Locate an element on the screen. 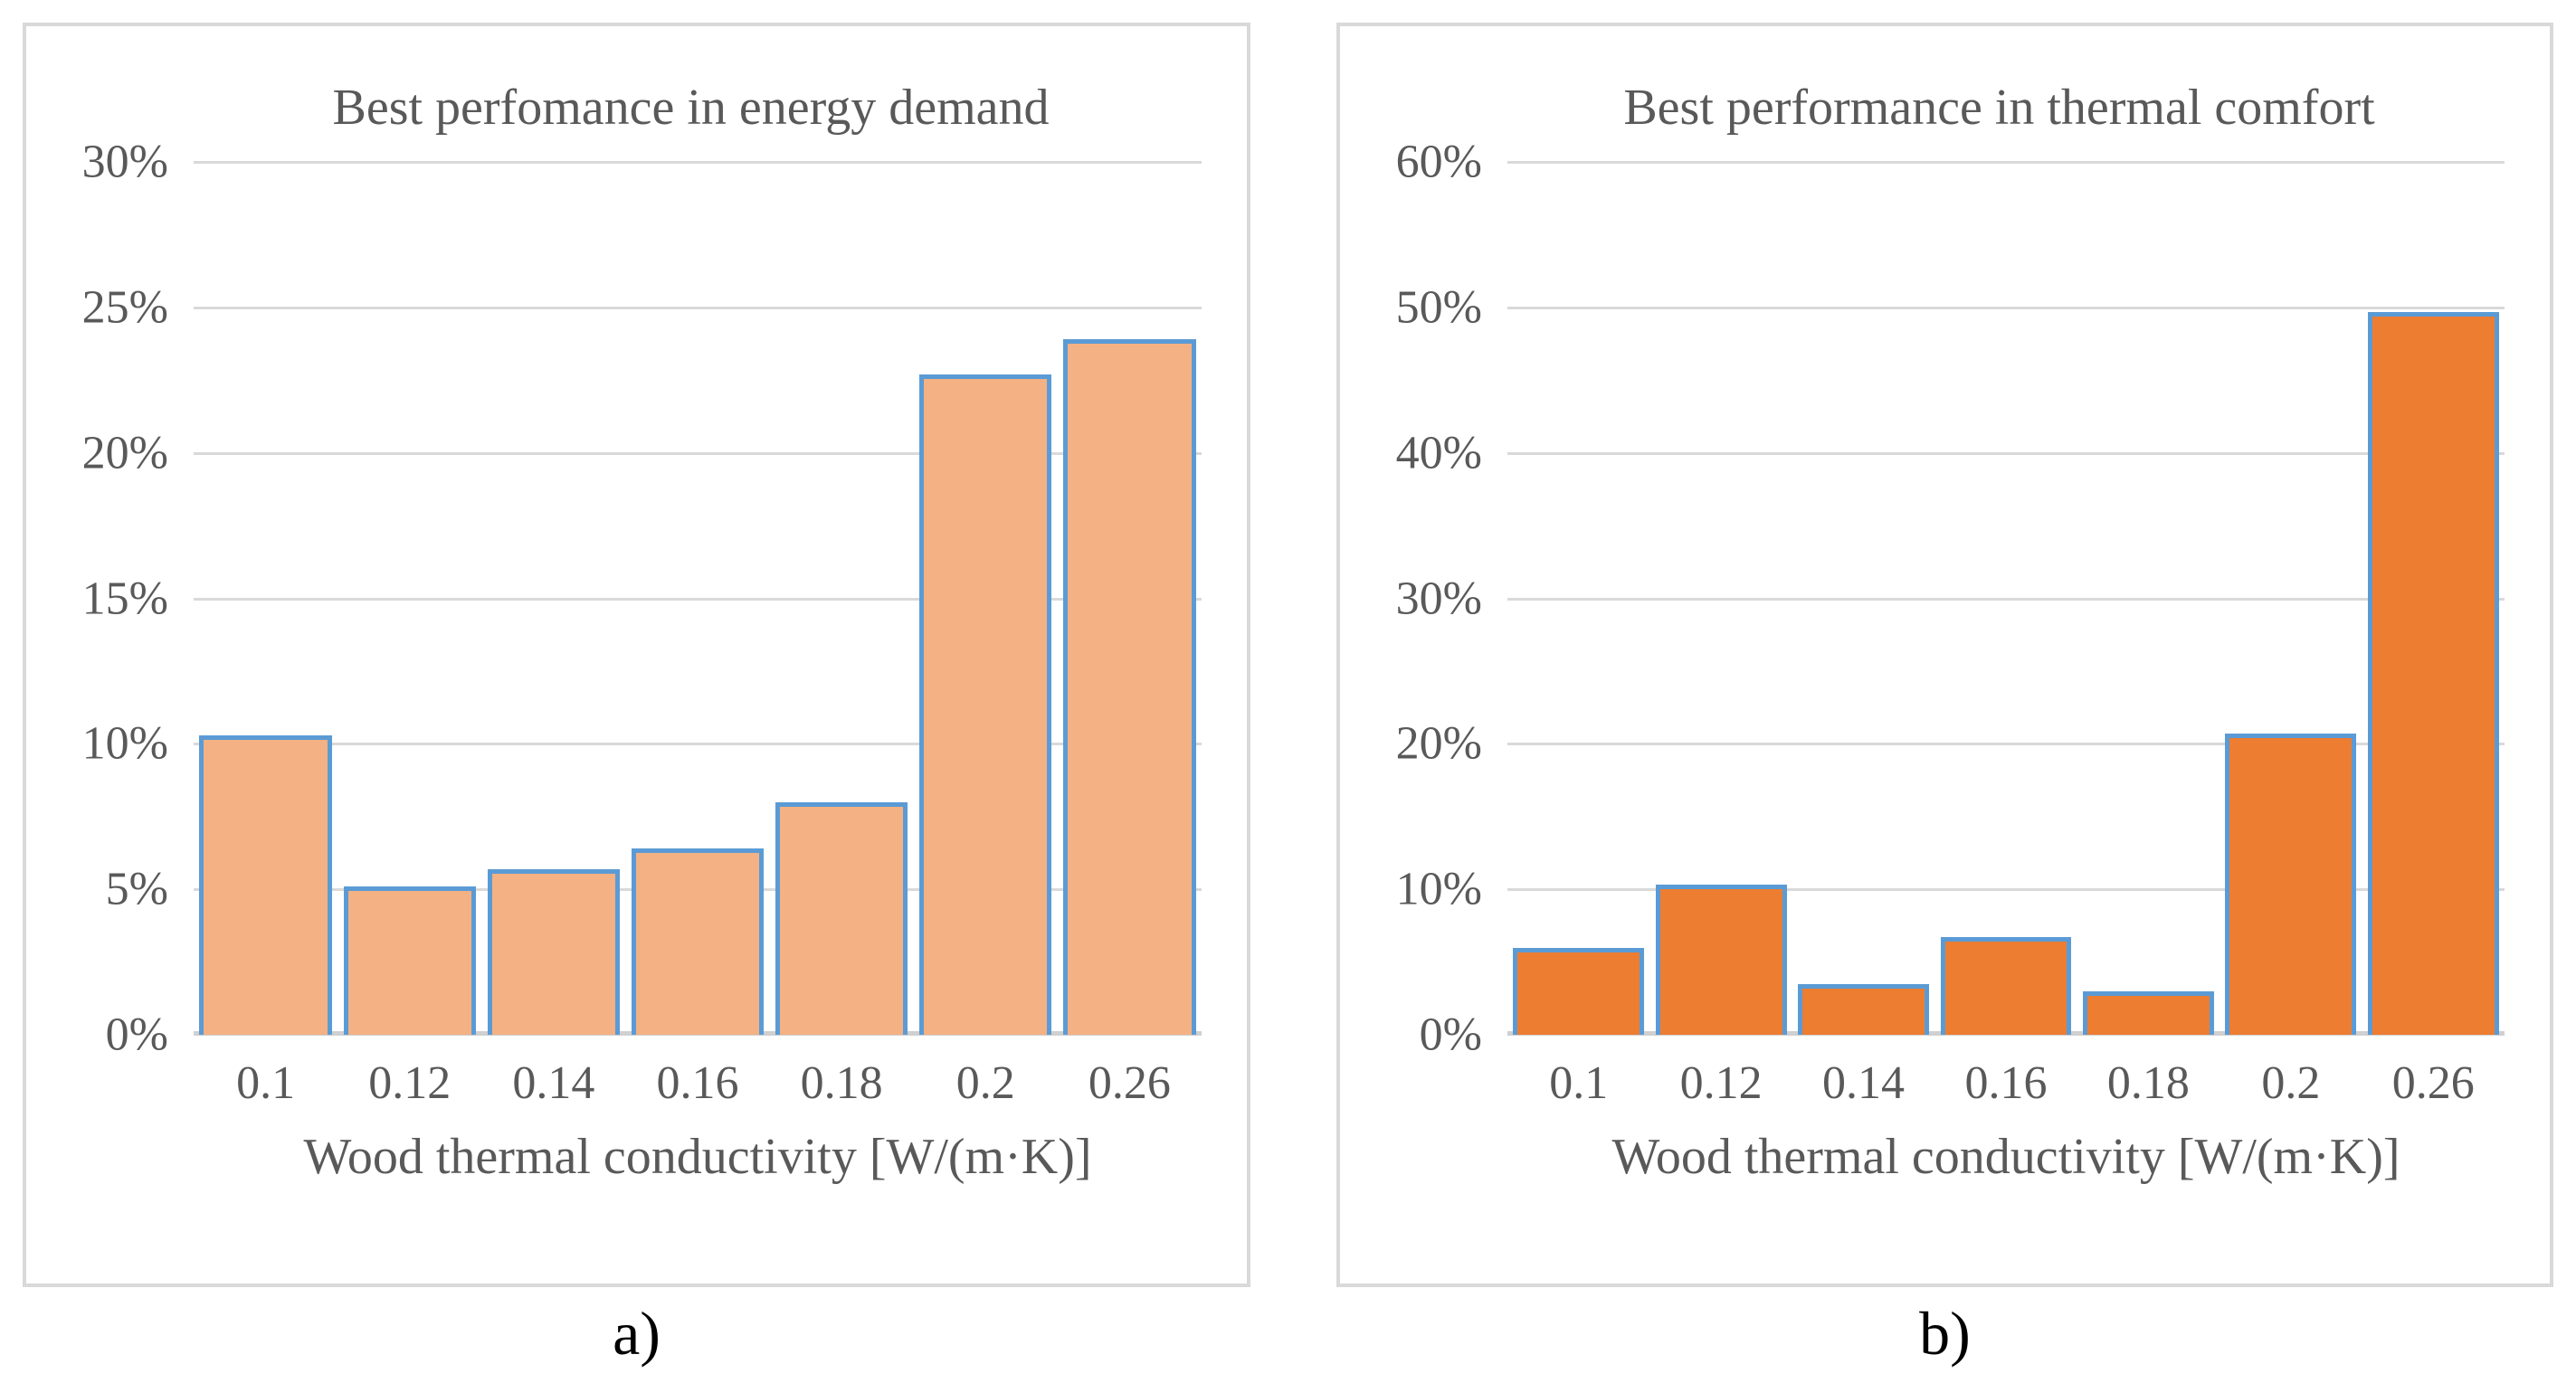 The width and height of the screenshot is (2576, 1383). y-tick-label: 25% is located at coordinates (125, 307).